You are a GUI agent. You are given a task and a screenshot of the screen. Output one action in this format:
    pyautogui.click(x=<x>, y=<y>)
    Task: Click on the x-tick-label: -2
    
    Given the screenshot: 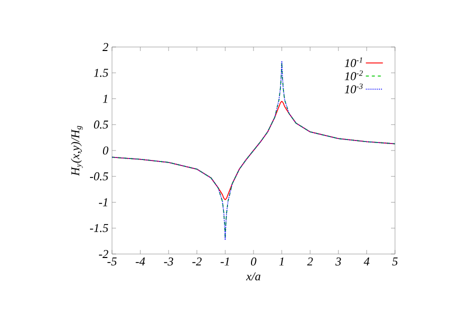 What is the action you would take?
    pyautogui.click(x=197, y=262)
    